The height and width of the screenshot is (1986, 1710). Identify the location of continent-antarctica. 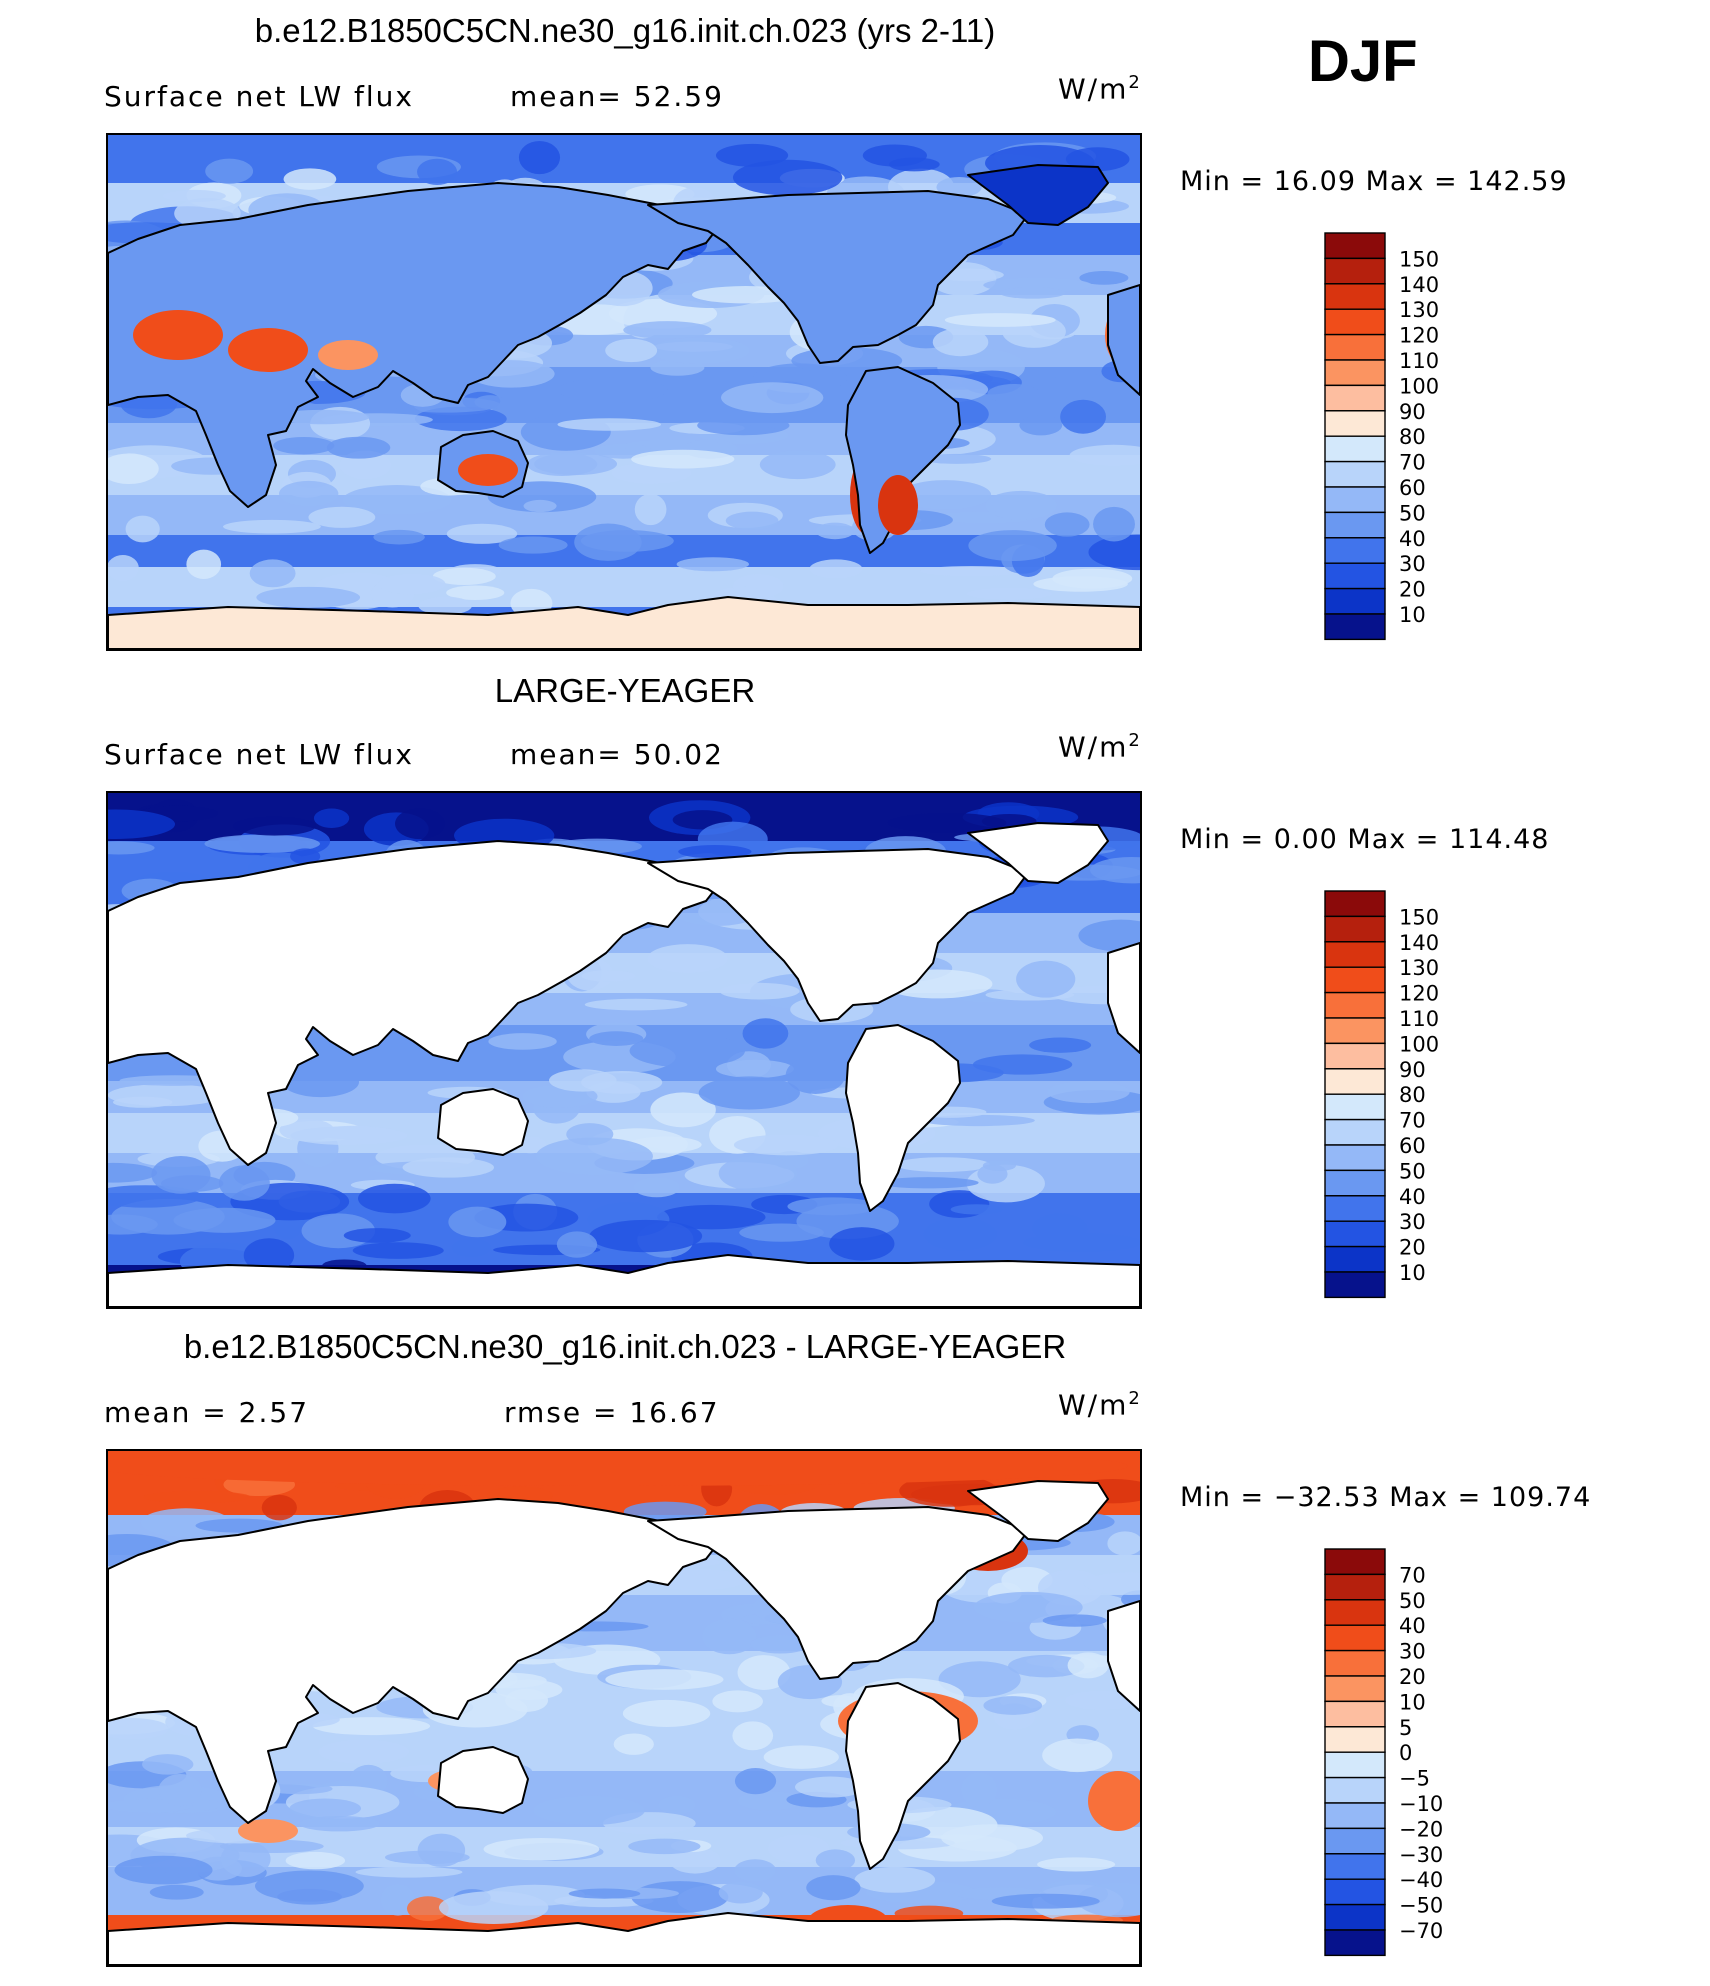
(624, 1280).